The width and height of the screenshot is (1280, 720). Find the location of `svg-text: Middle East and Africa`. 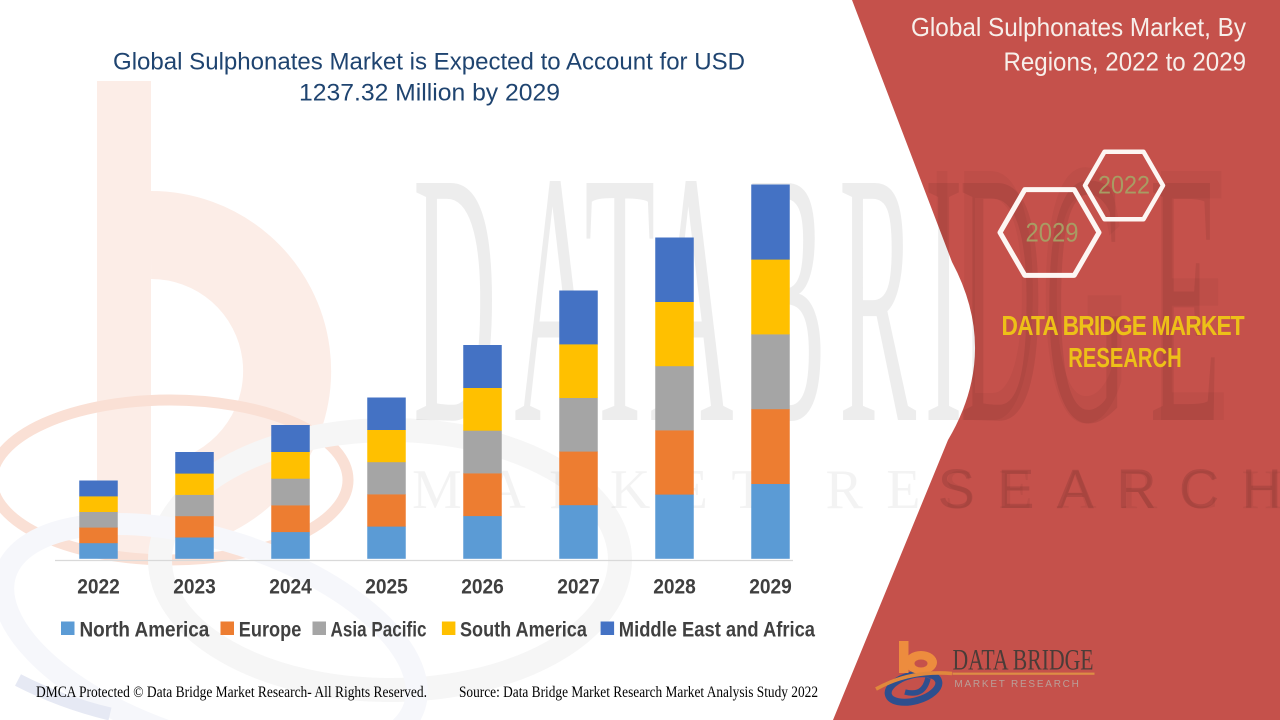

svg-text: Middle East and Africa is located at coordinates (717, 629).